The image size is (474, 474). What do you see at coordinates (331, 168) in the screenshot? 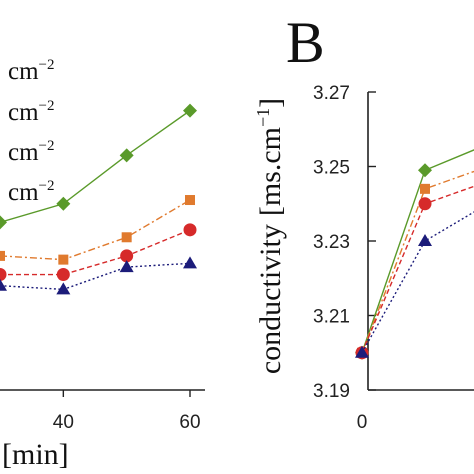
I see `panel-b-y-tick-label: 3.25` at bounding box center [331, 168].